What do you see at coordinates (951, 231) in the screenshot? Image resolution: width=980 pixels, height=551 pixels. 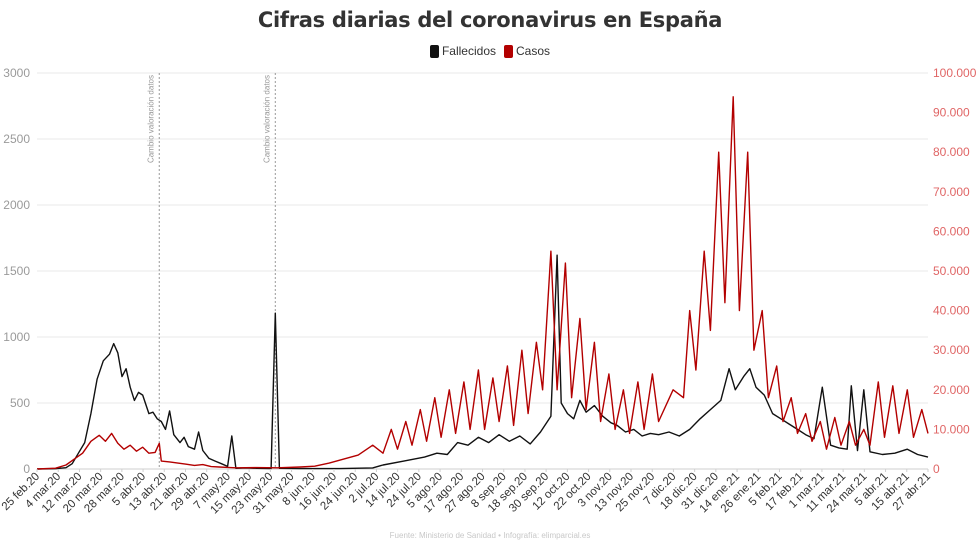 I see `y-right-tick-label: 60.000` at bounding box center [951, 231].